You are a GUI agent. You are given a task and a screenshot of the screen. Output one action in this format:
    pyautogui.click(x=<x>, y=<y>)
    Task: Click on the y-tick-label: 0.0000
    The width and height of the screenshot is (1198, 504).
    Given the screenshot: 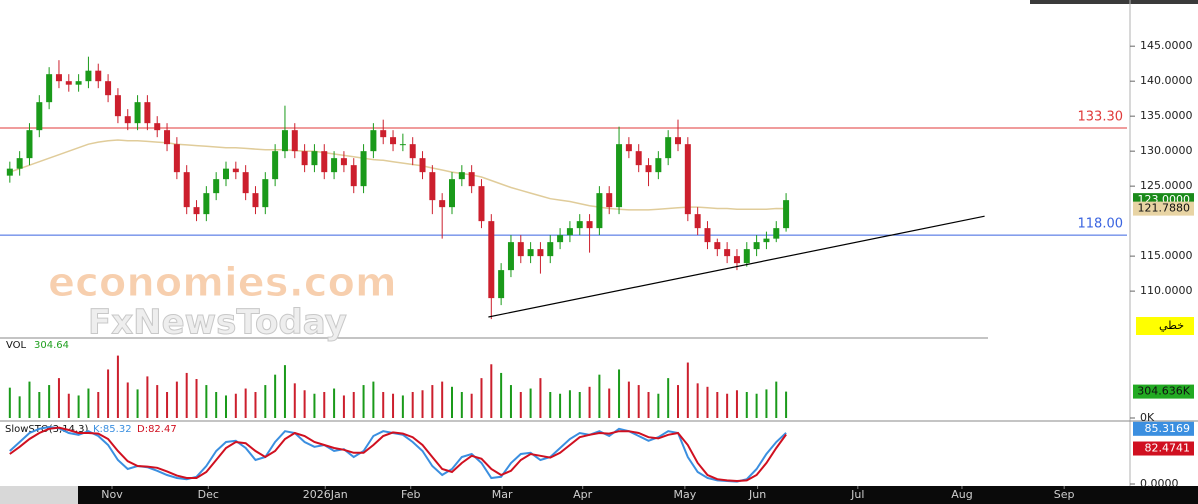 What is the action you would take?
    pyautogui.click(x=1159, y=483)
    